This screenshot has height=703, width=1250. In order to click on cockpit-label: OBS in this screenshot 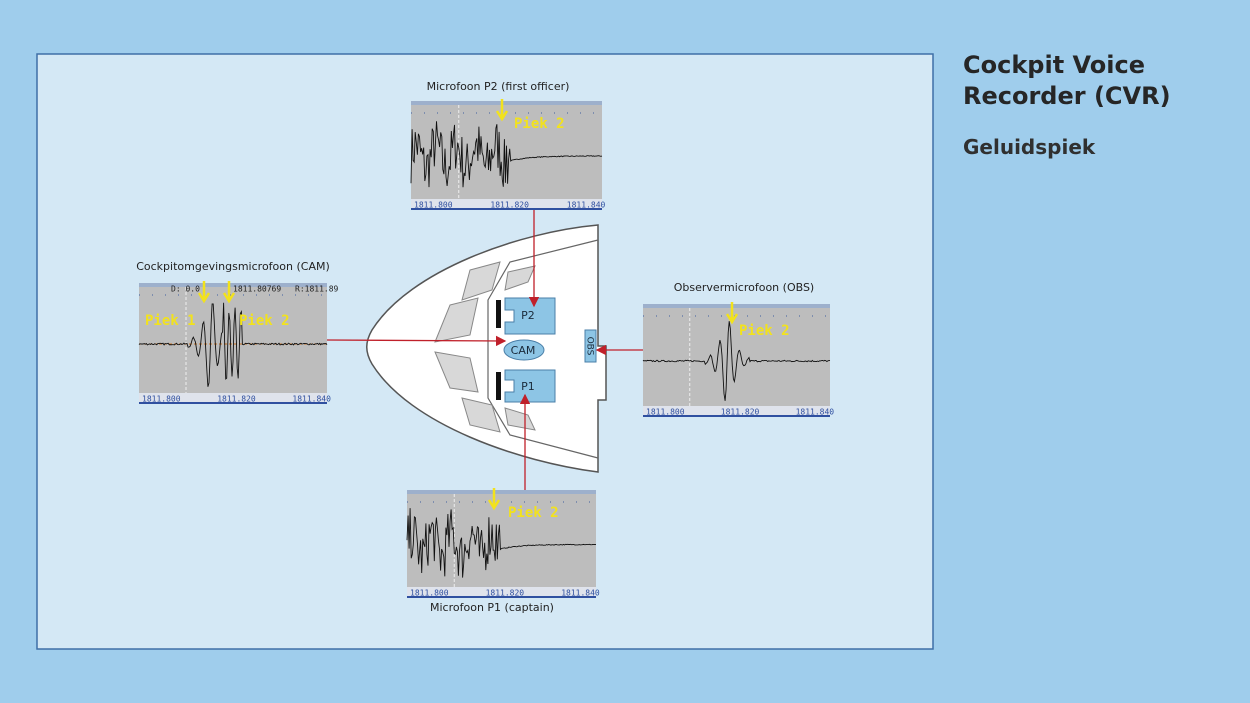, I will do `click(590, 346)`.